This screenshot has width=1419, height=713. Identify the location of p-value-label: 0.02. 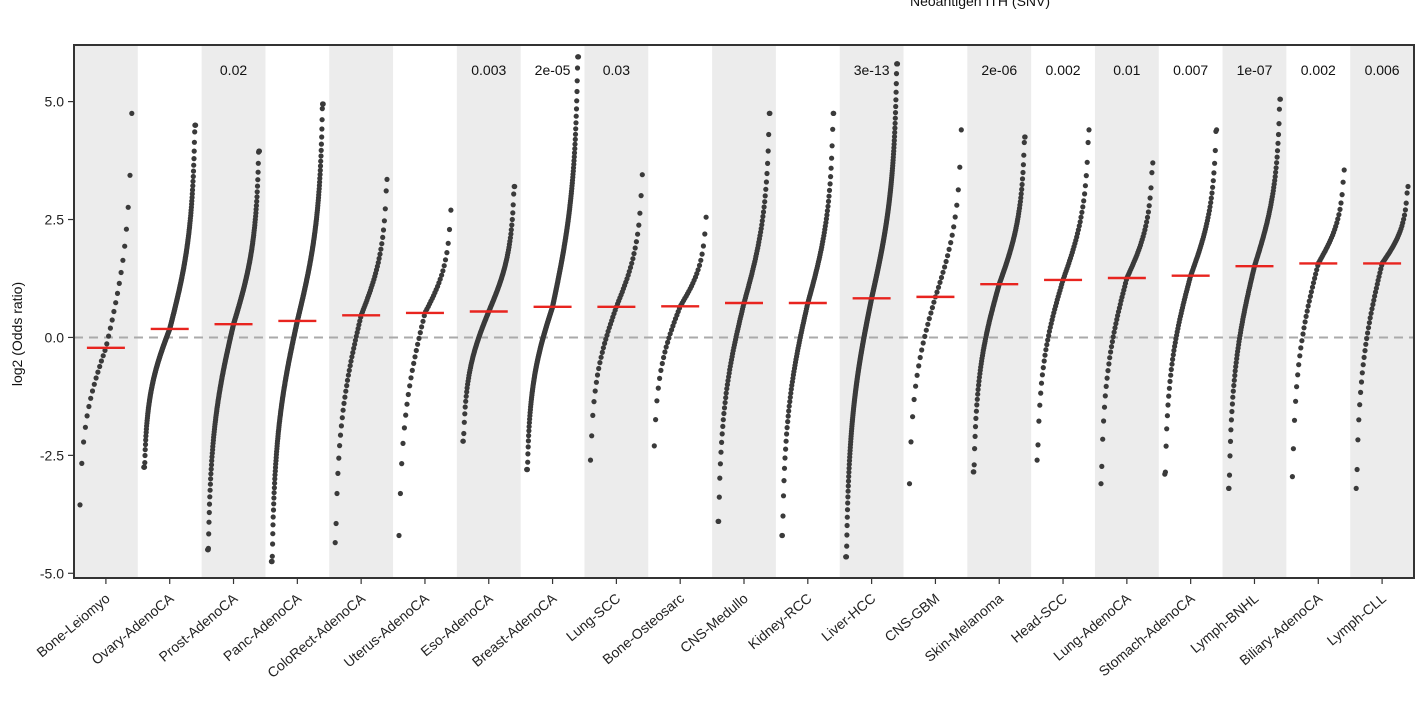
(233, 70).